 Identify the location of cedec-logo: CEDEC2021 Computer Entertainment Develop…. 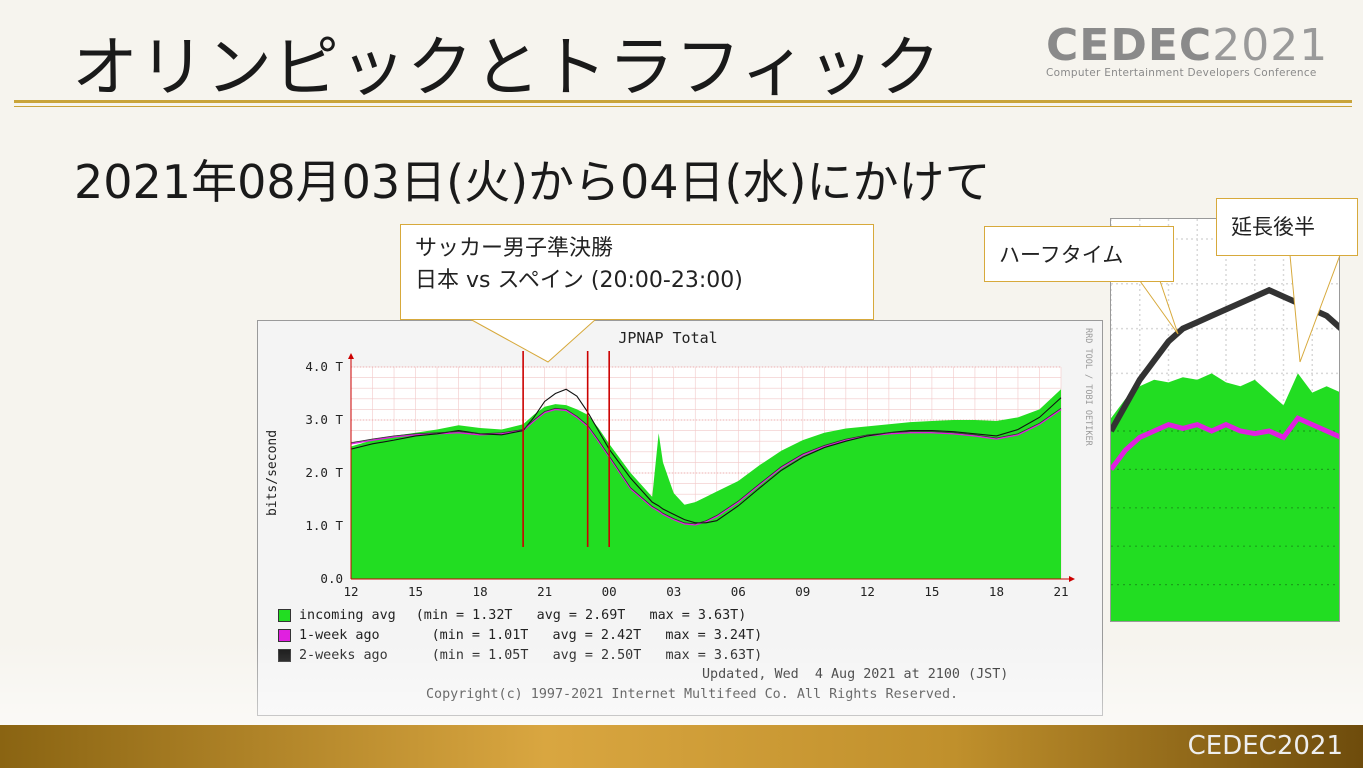
(1196, 55).